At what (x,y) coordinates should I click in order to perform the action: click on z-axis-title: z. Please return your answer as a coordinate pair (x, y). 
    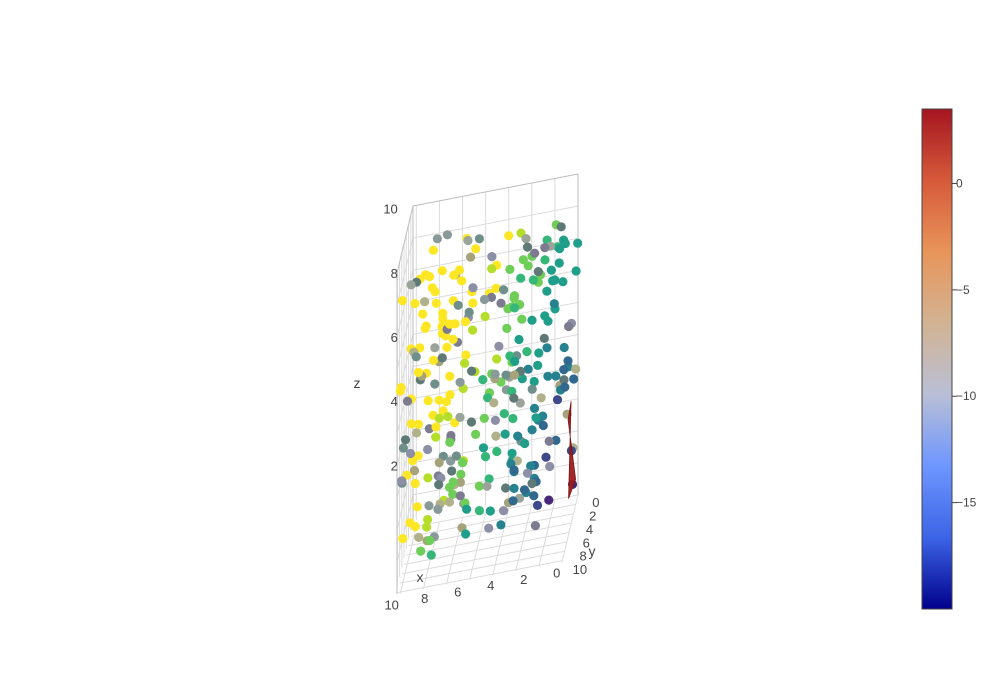
    Looking at the image, I should click on (357, 383).